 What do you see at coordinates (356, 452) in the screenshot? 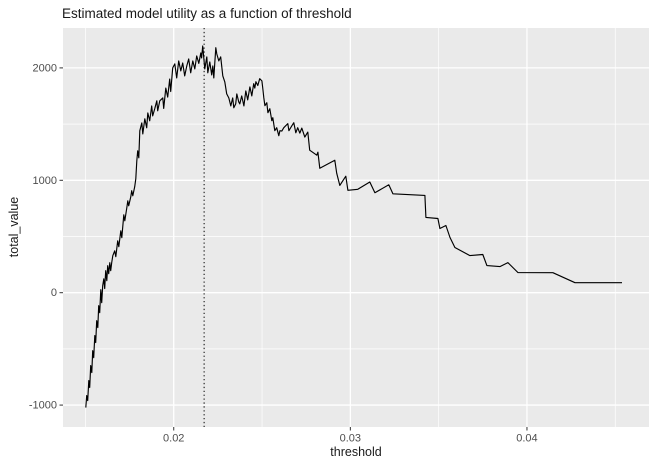
I see `x-axis-title: threshold` at bounding box center [356, 452].